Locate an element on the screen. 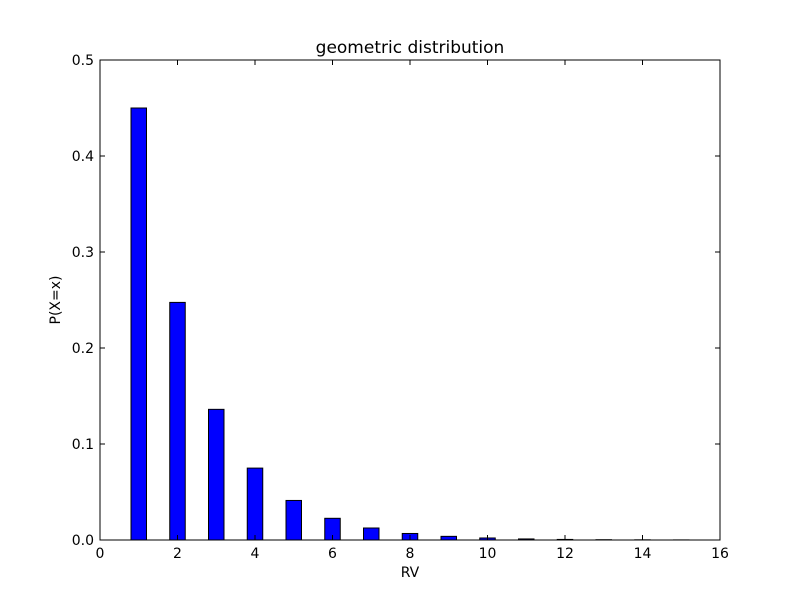 Image resolution: width=800 pixels, height=600 pixels. y-tick-label: 0.3 is located at coordinates (83, 253).